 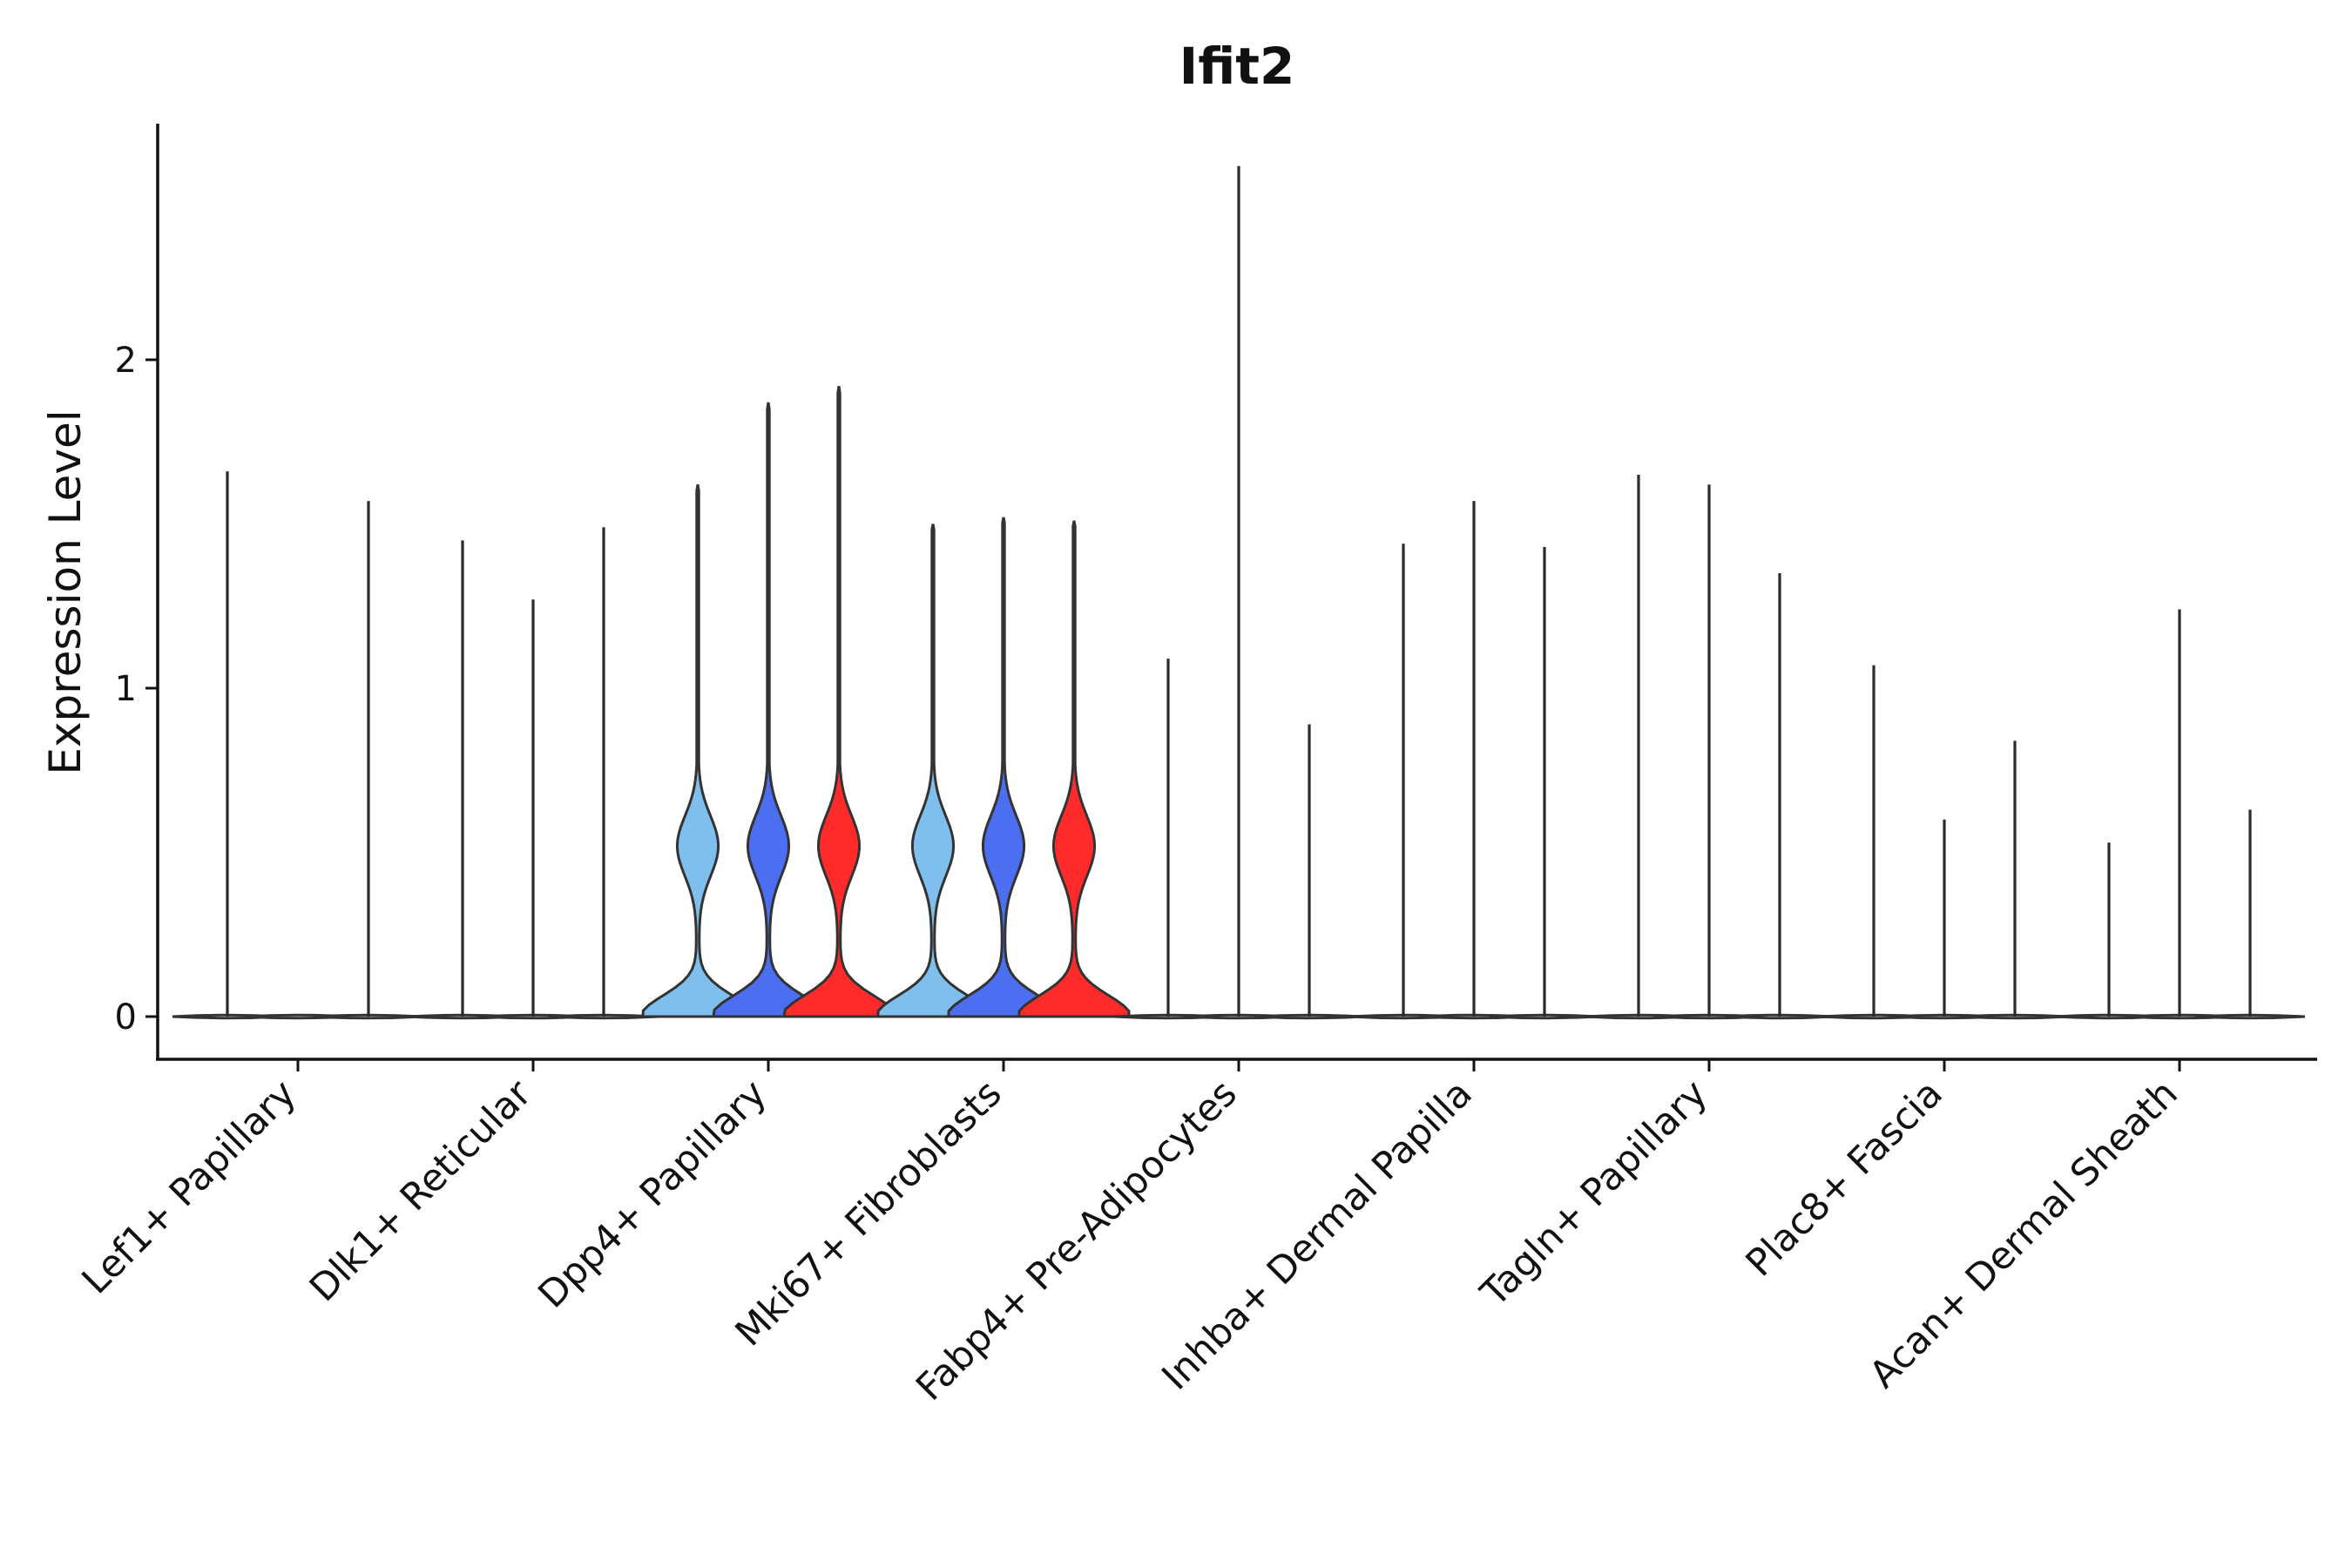 I want to click on x-tick-label: Mki67+ Fibroblasts, so click(x=869, y=1213).